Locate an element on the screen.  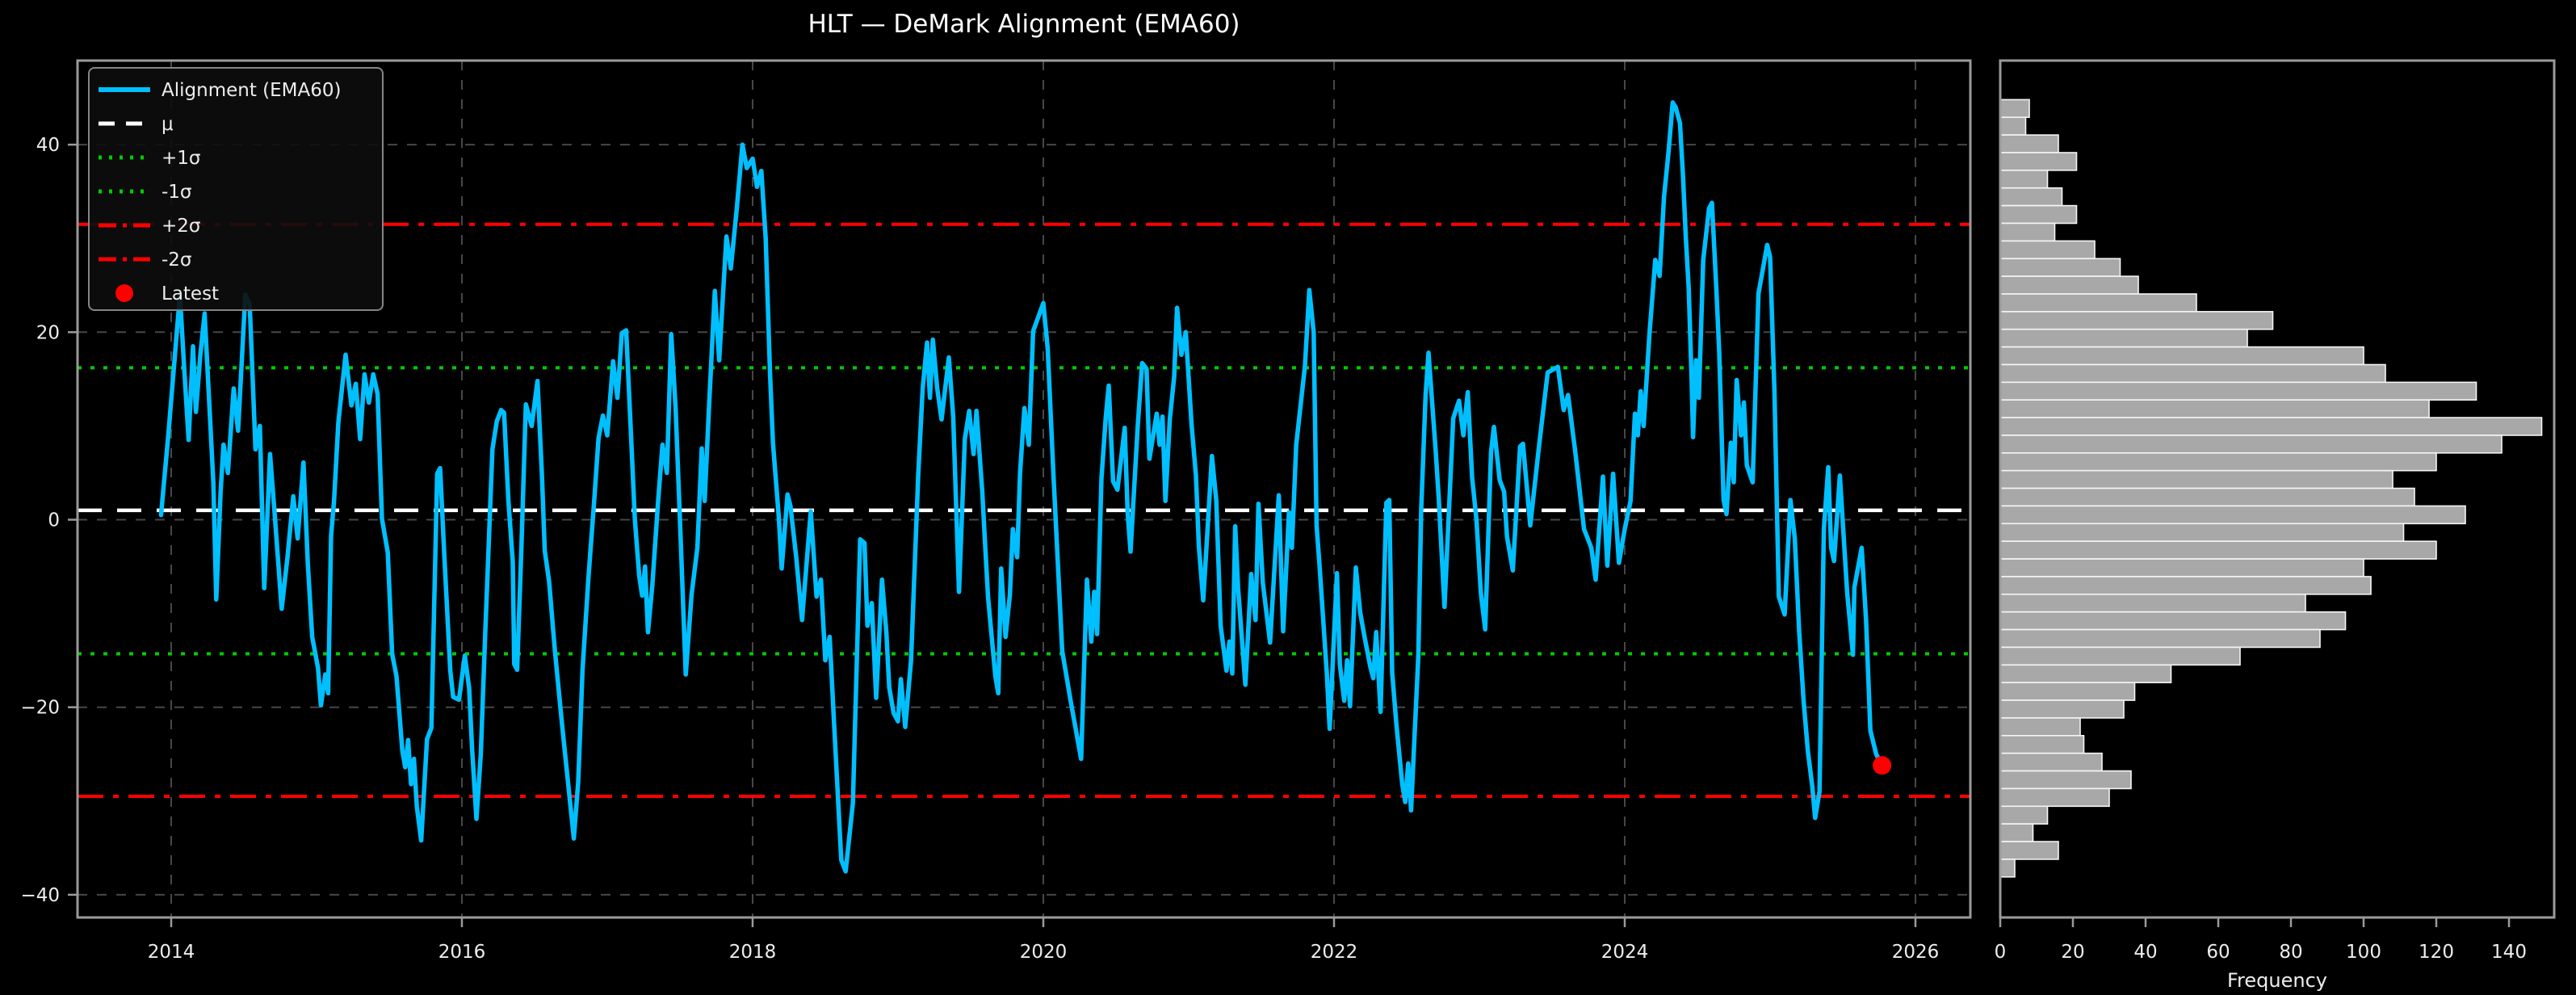
legend-latest-dot-handle is located at coordinates (124, 293).